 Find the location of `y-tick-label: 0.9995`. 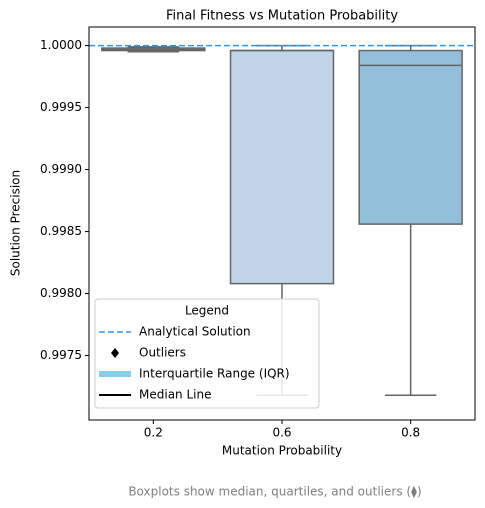

y-tick-label: 0.9995 is located at coordinates (61, 107).